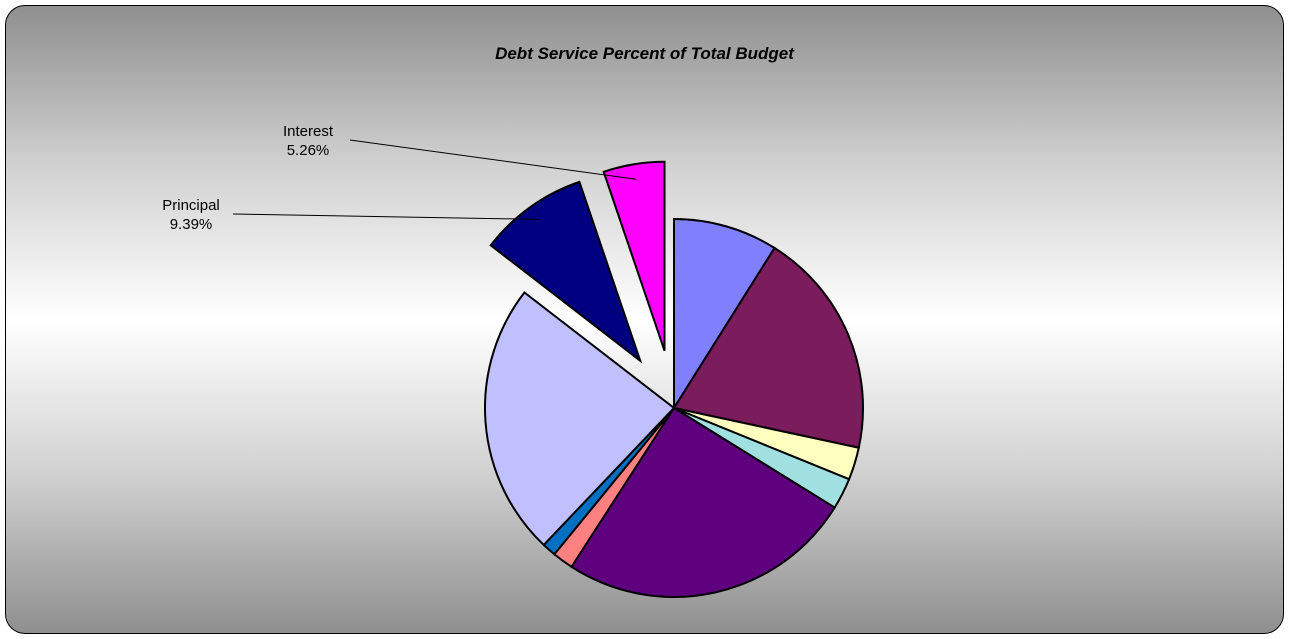 This screenshot has height=639, width=1291. I want to click on chart-title: Debt Service Percent of Total Budget, so click(644, 53).